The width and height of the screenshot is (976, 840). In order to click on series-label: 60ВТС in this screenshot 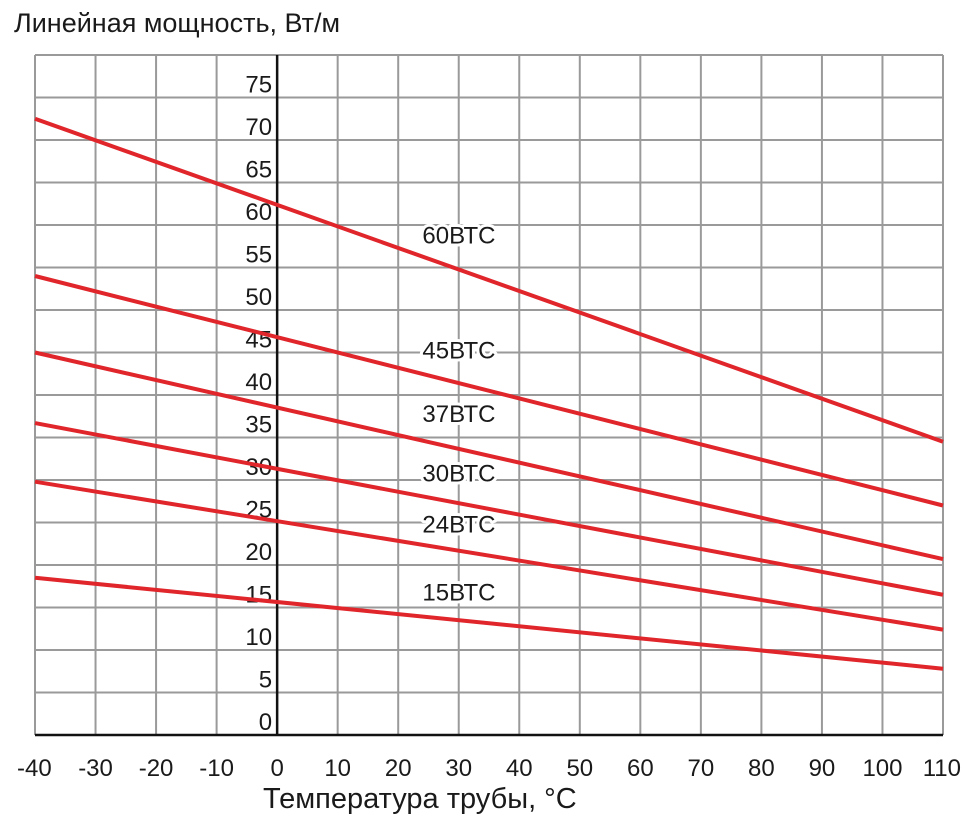, I will do `click(458, 236)`.